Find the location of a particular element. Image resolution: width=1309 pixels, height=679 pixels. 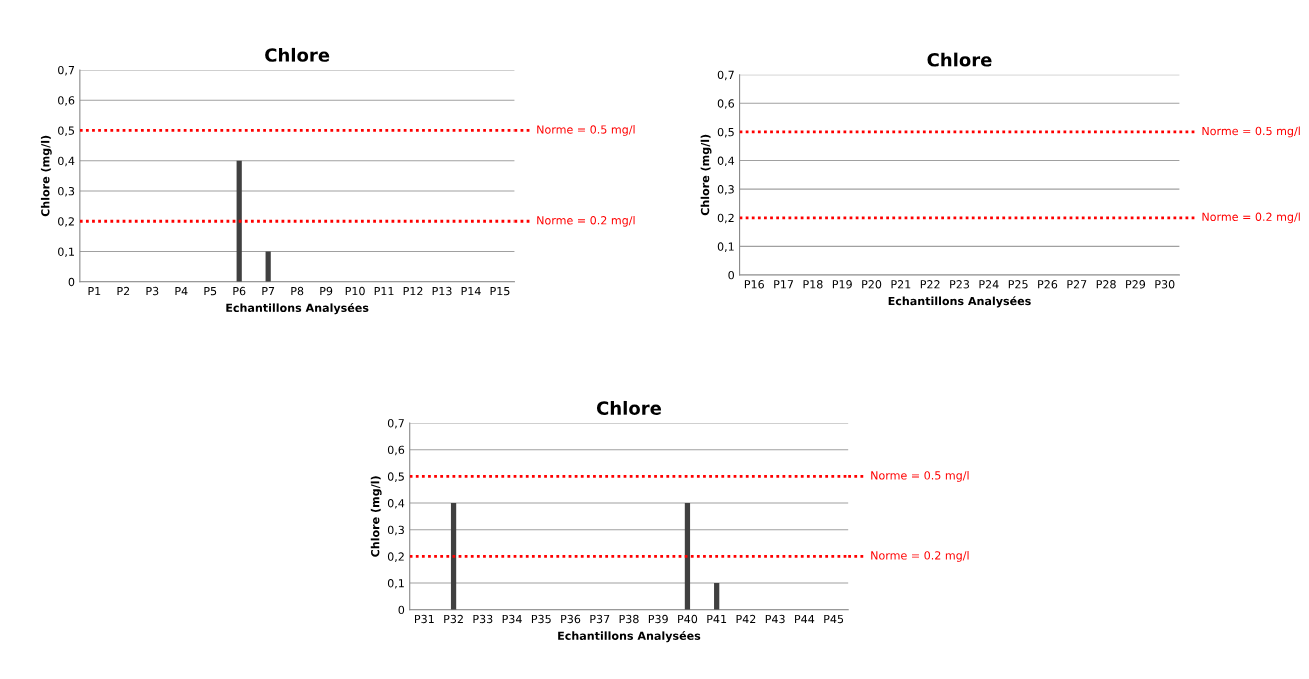

x-tick-label: P17 is located at coordinates (784, 284).